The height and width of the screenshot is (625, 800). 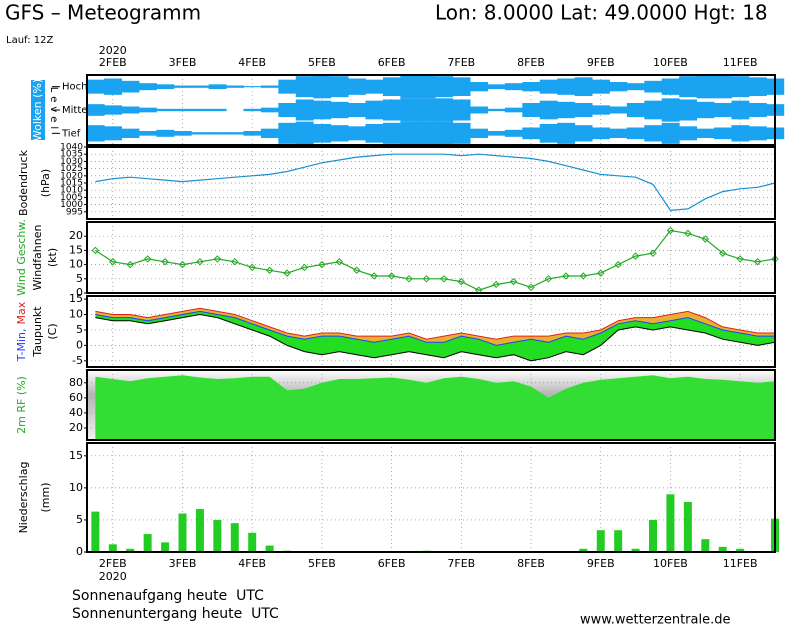 What do you see at coordinates (322, 563) in the screenshot?
I see `date-label: 5FEB` at bounding box center [322, 563].